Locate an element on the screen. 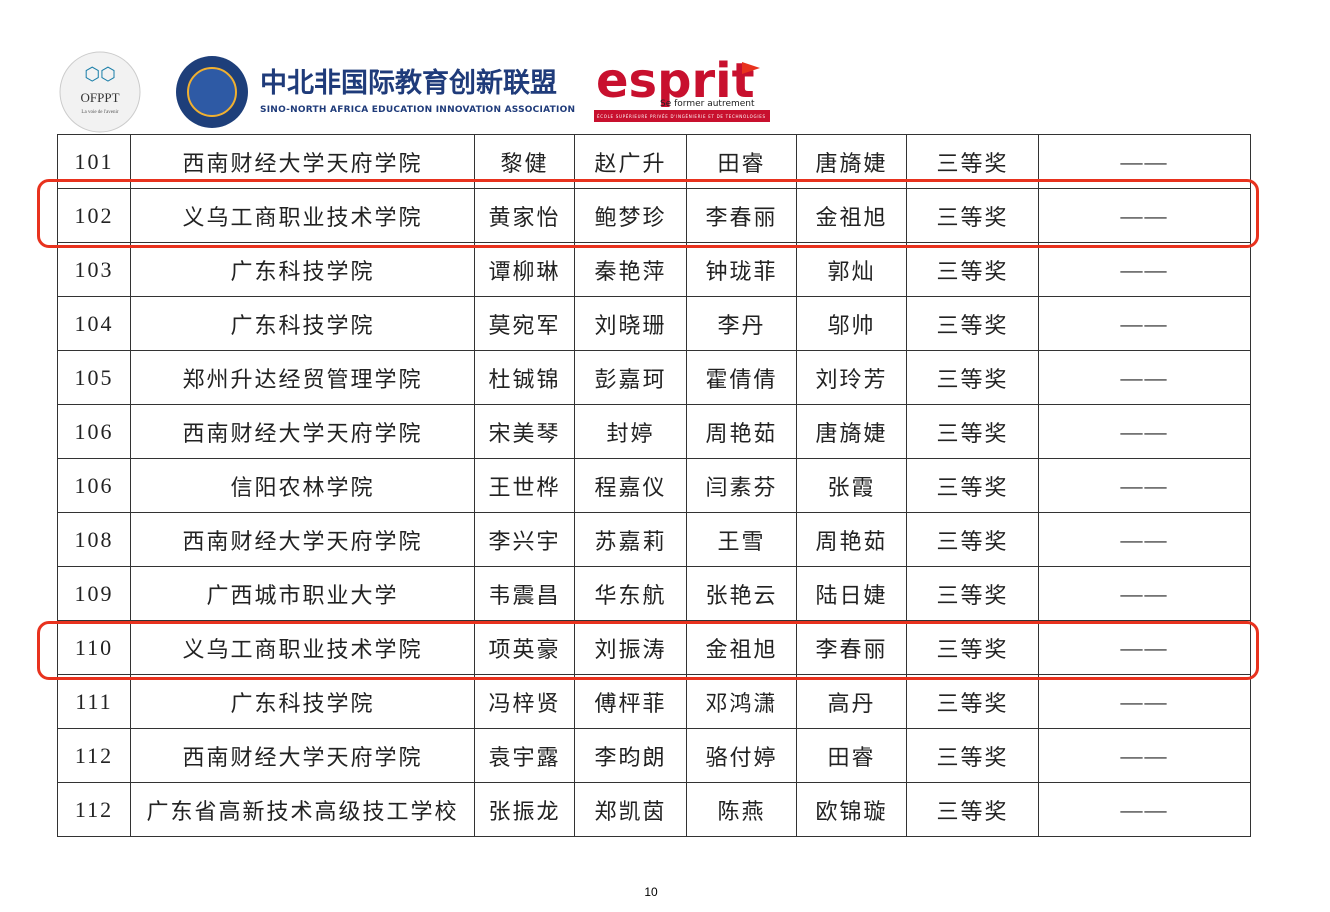 The image size is (1330, 912). table-row: 105 郑州升达经贸管理学院 杜铖锦 彭嘉珂 霍倩倩 刘玲芳 三等奖 —— is located at coordinates (654, 377).